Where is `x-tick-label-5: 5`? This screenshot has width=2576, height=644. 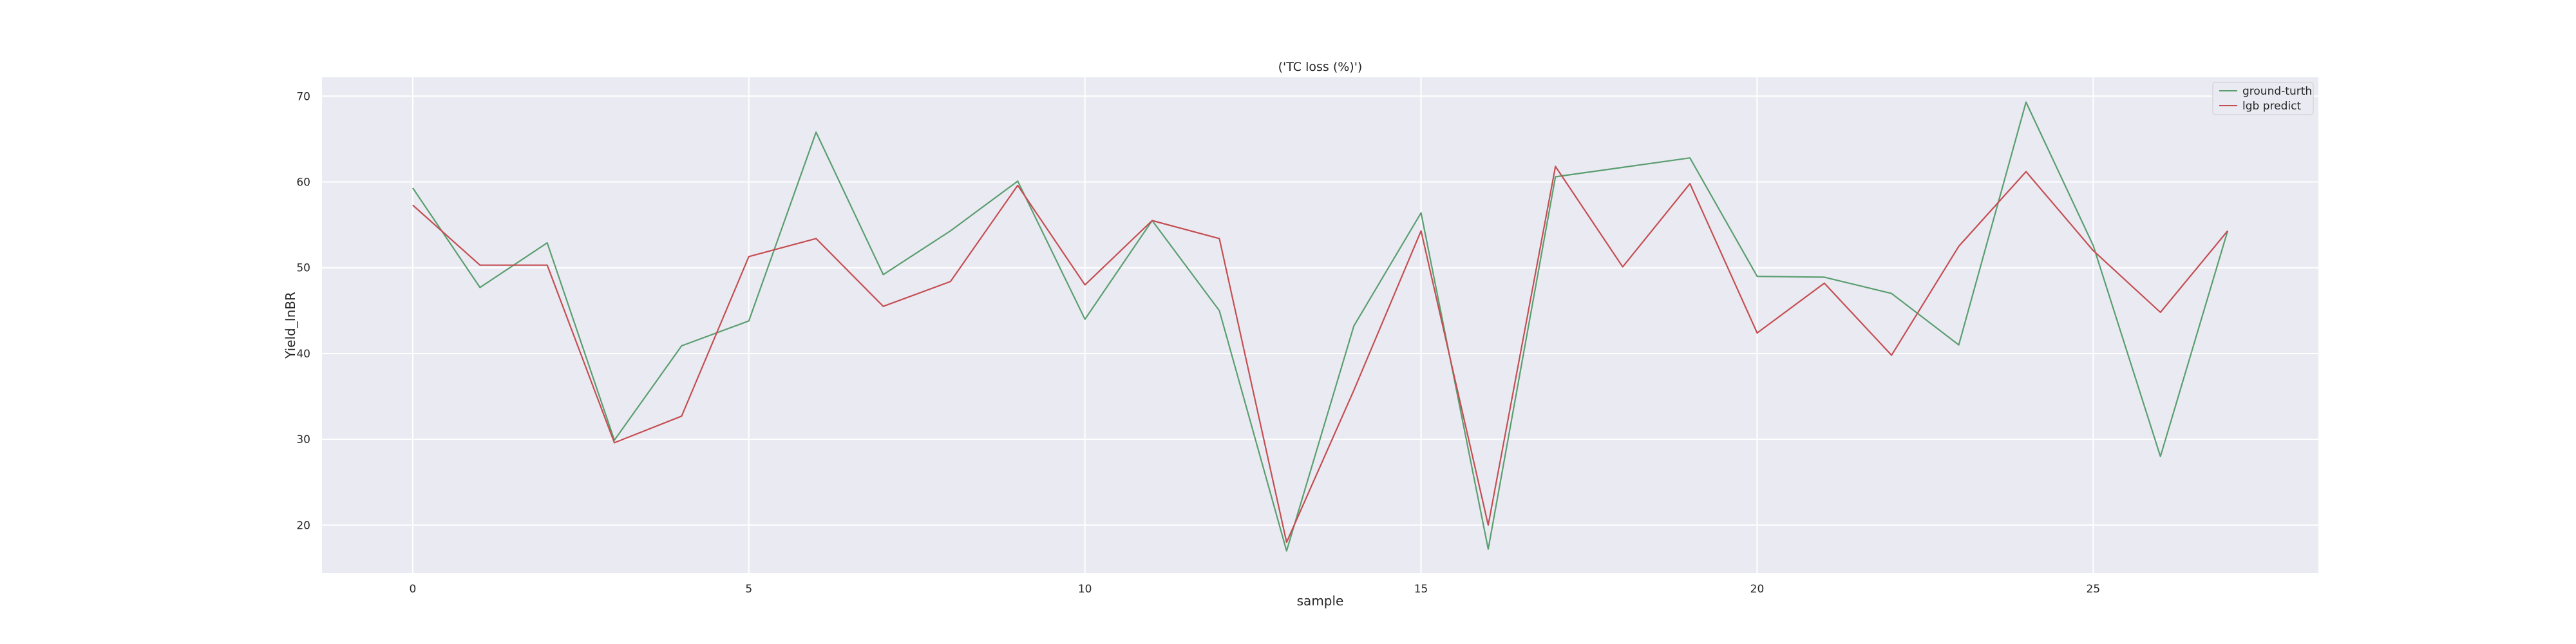 x-tick-label-5: 5 is located at coordinates (749, 589).